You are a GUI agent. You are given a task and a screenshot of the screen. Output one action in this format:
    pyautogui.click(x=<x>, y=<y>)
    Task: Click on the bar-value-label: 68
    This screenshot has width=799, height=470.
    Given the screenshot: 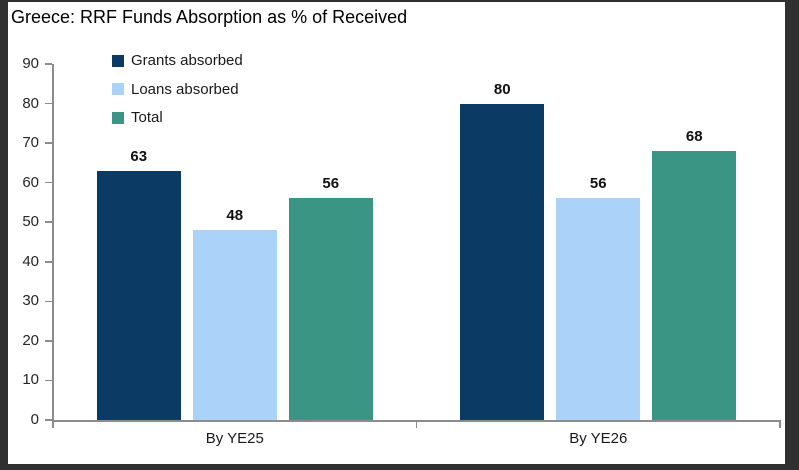 What is the action you would take?
    pyautogui.click(x=694, y=137)
    